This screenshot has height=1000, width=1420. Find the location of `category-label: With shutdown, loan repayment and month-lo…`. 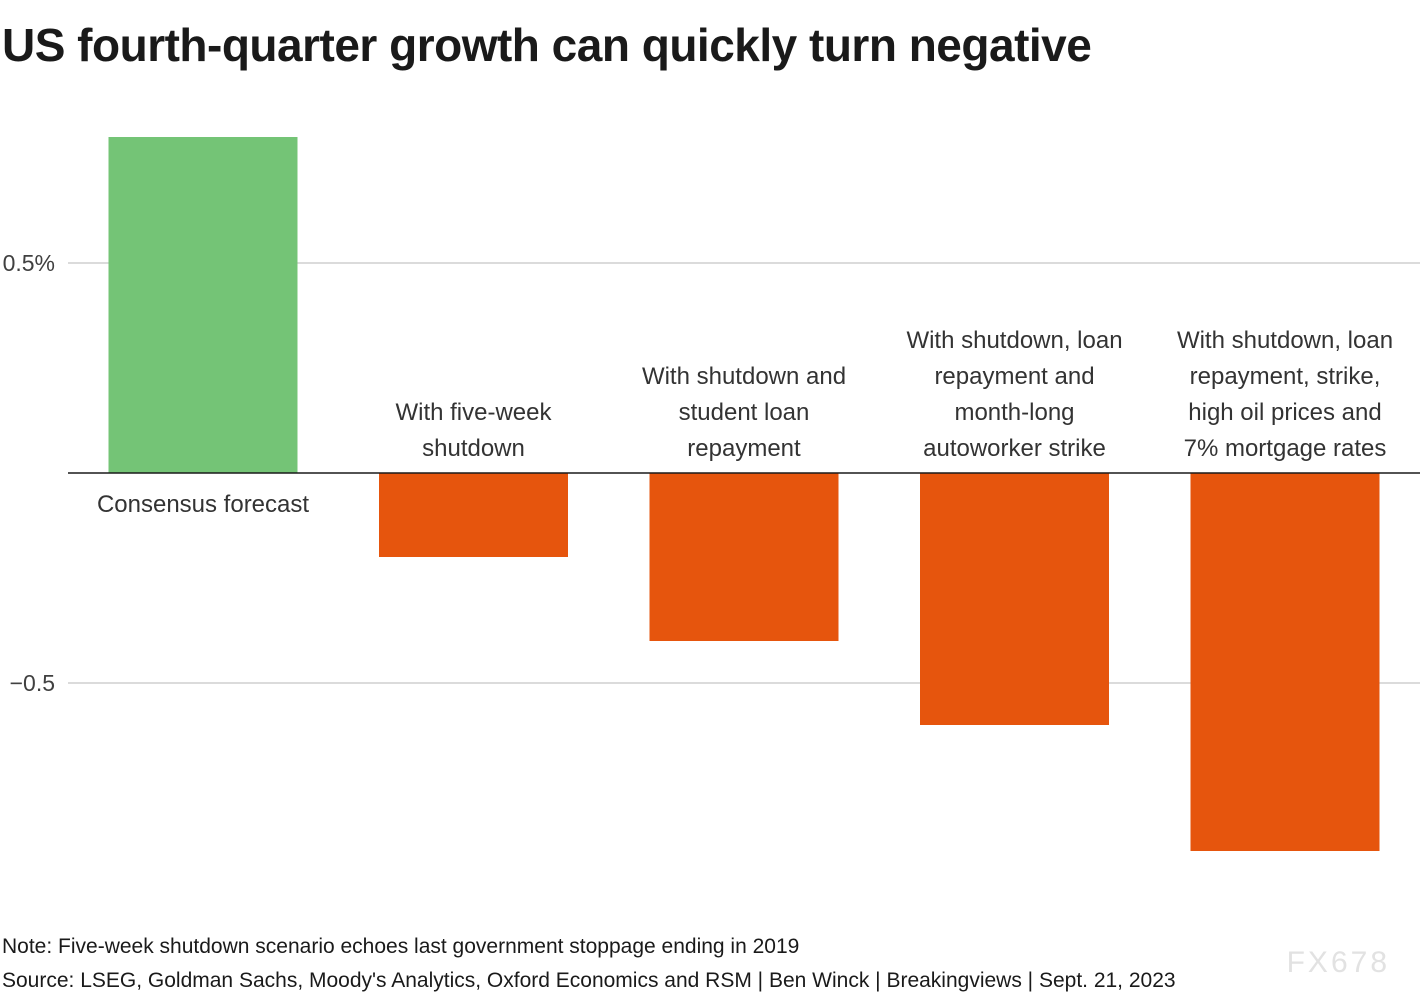

category-label: With shutdown, loan repayment and month-lo… is located at coordinates (1014, 394).